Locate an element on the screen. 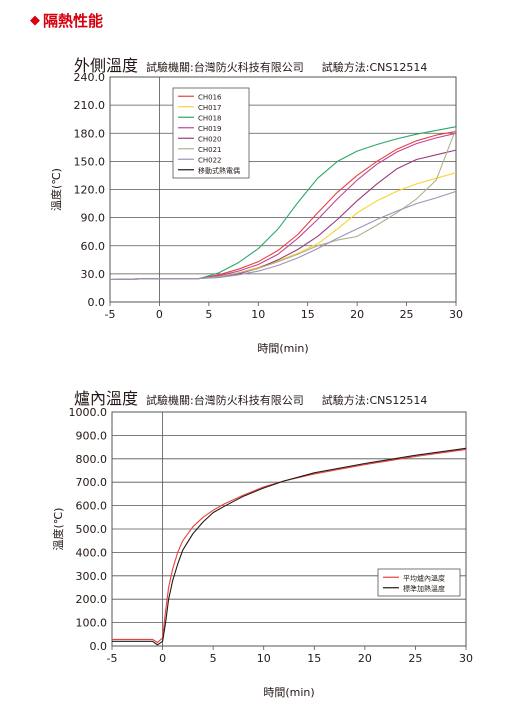 Image resolution: width=521 pixels, height=721 pixels. chart1-legend-label: CH022 is located at coordinates (210, 160).